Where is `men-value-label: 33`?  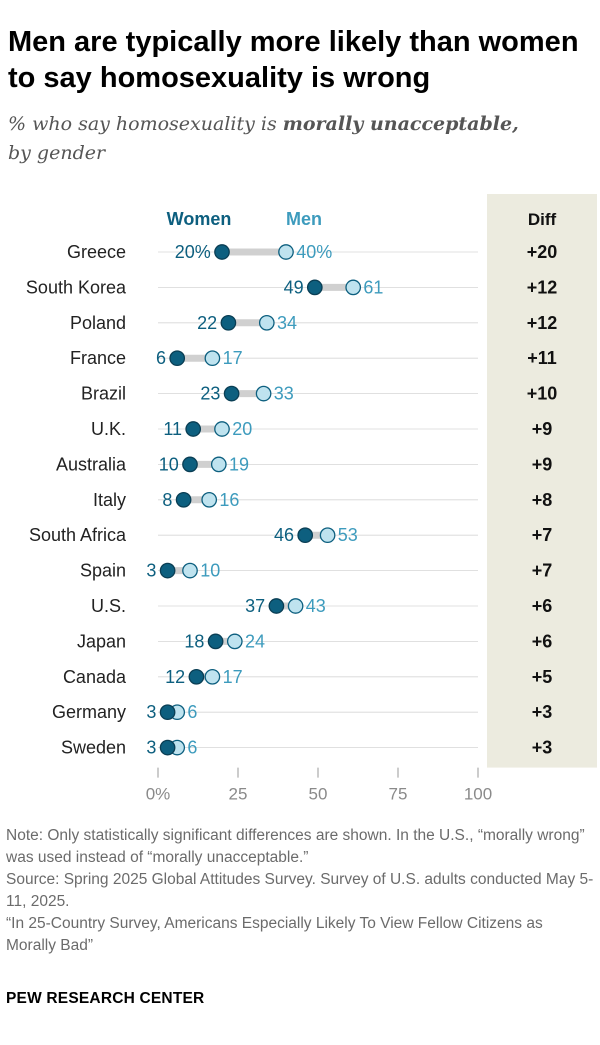 men-value-label: 33 is located at coordinates (284, 394).